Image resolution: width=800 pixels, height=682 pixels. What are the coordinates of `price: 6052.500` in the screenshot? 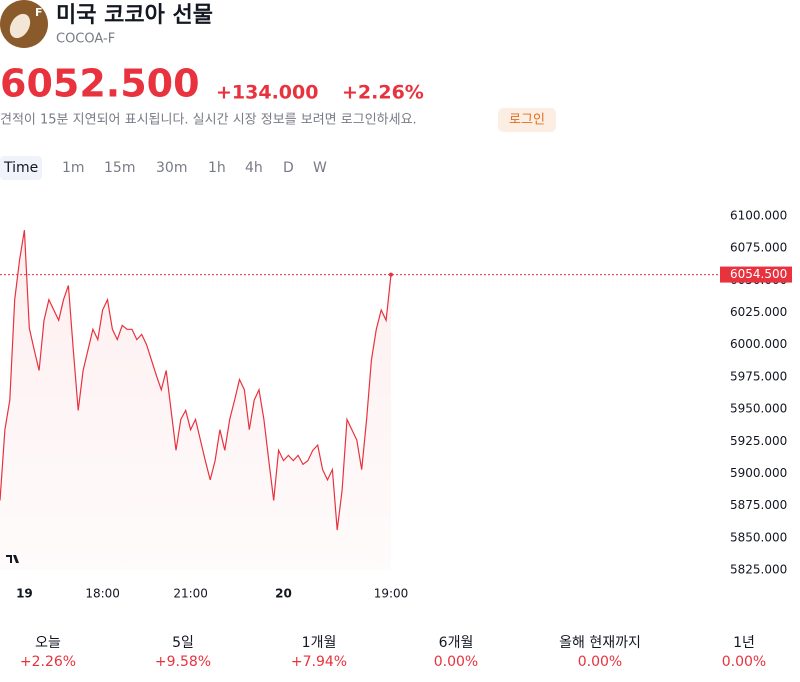 It's located at (100, 84).